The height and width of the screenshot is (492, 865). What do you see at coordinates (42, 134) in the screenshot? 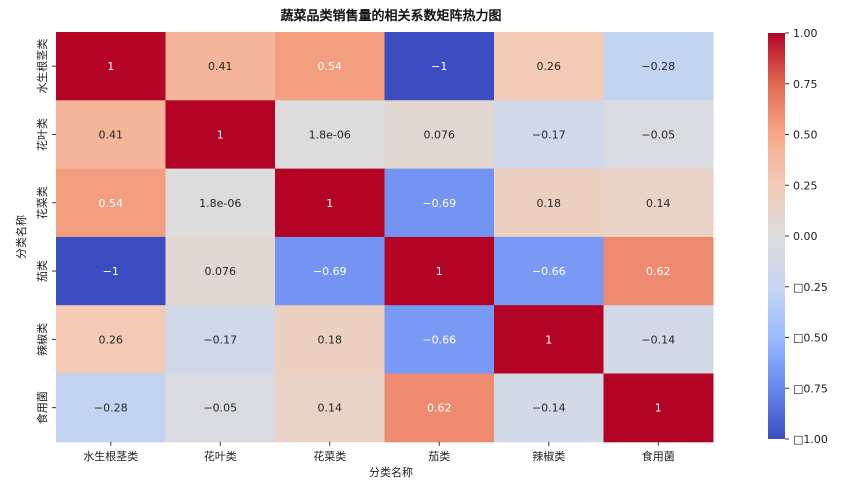
I see `y-tick-label: 花叶类` at bounding box center [42, 134].